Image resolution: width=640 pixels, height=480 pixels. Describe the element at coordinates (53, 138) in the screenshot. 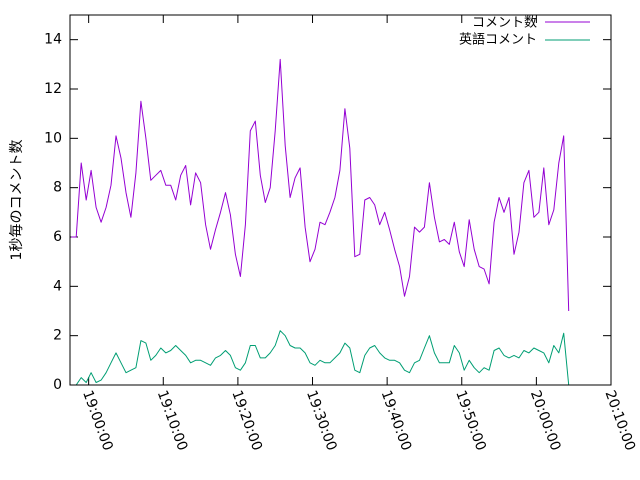

I see `y-tick-label: 10` at that location.